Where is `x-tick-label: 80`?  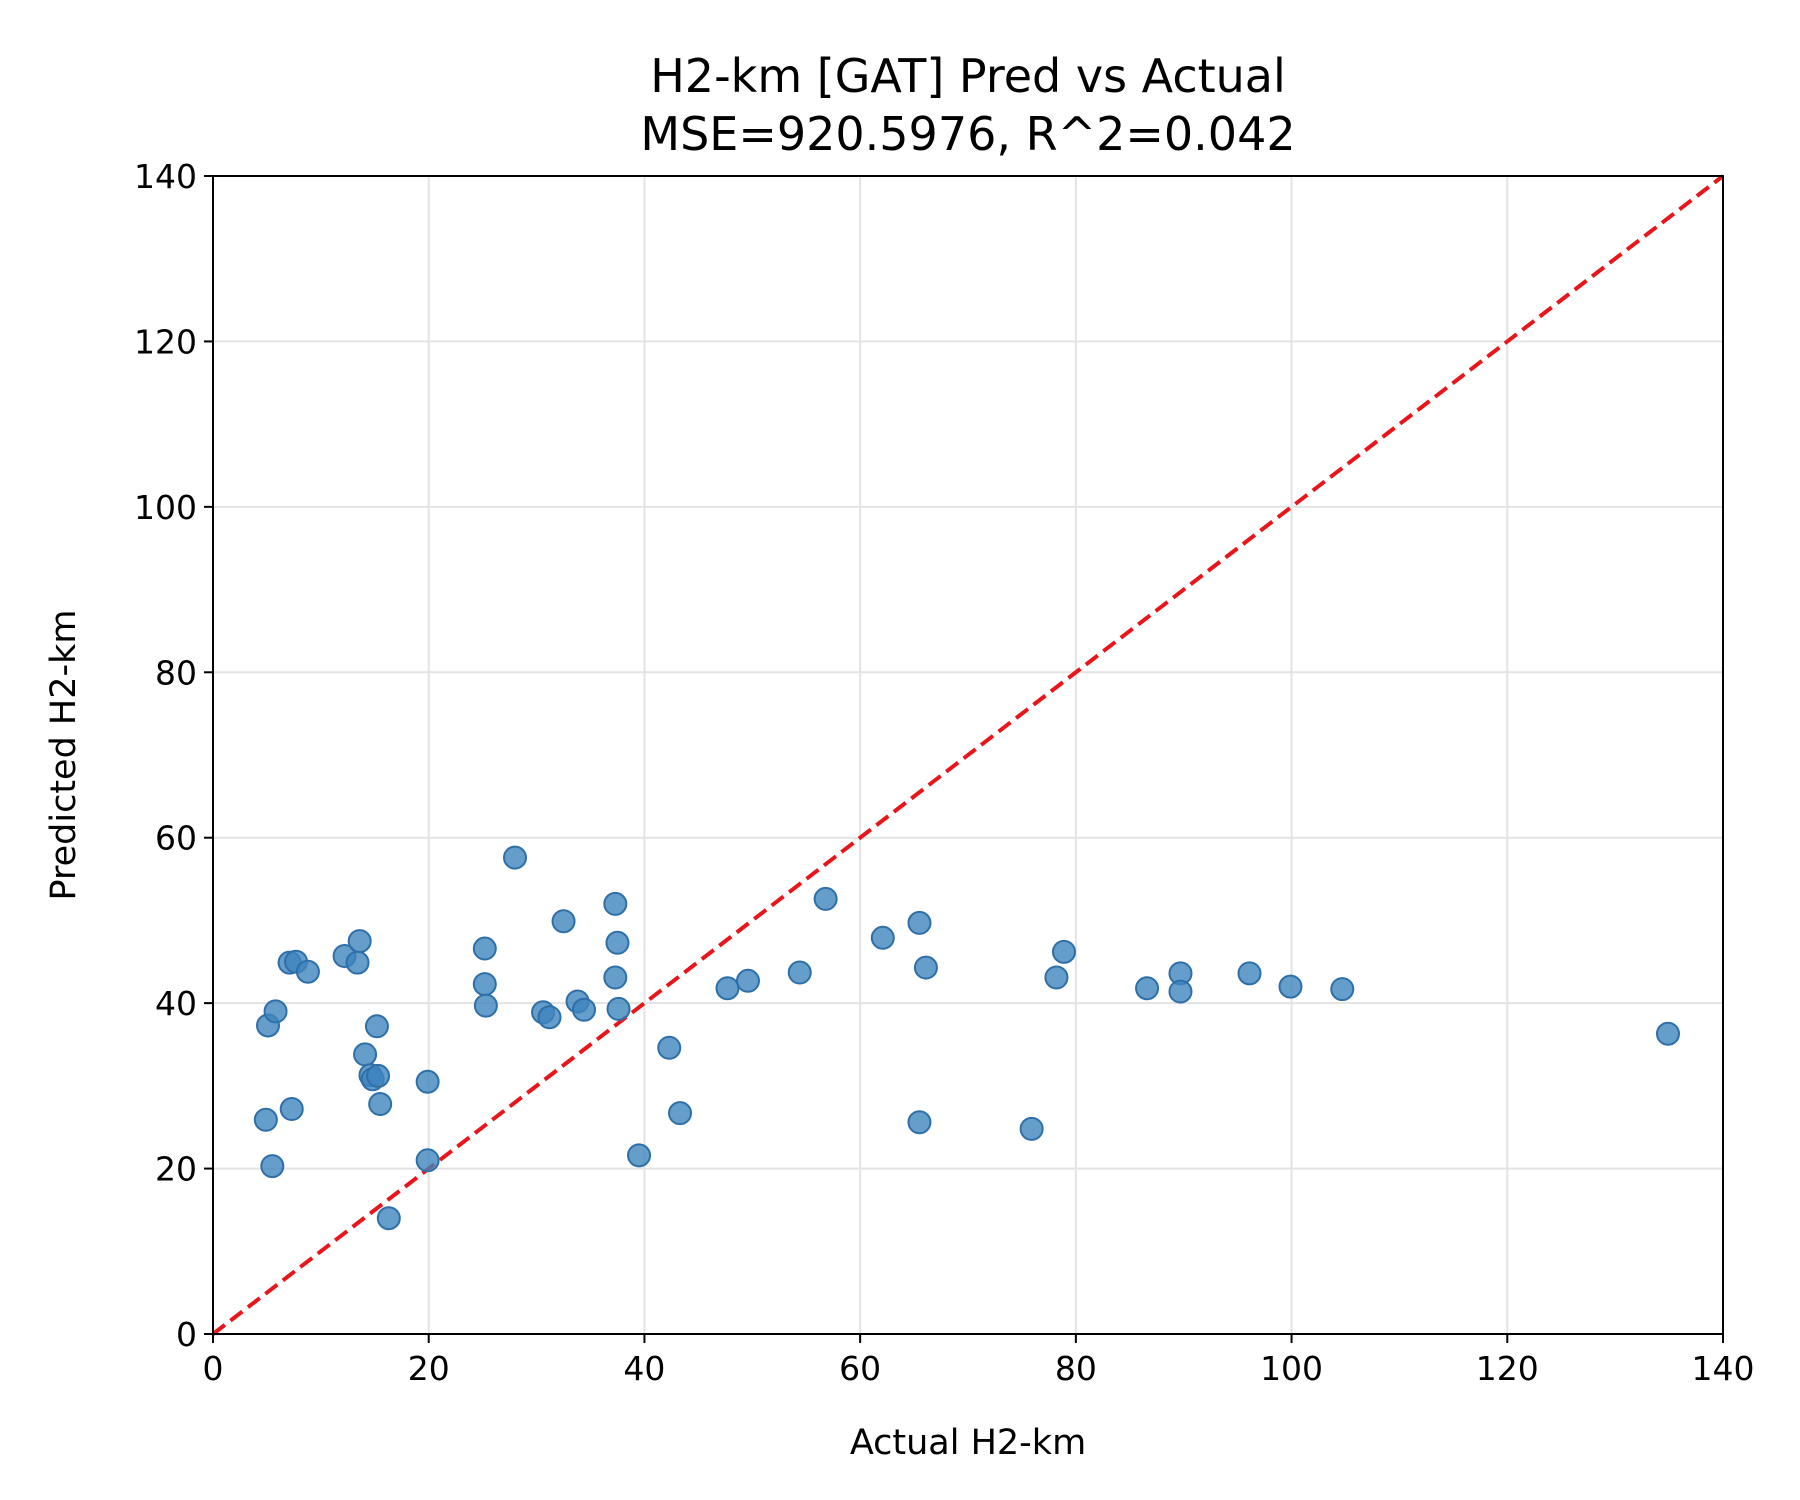
x-tick-label: 80 is located at coordinates (1076, 1368).